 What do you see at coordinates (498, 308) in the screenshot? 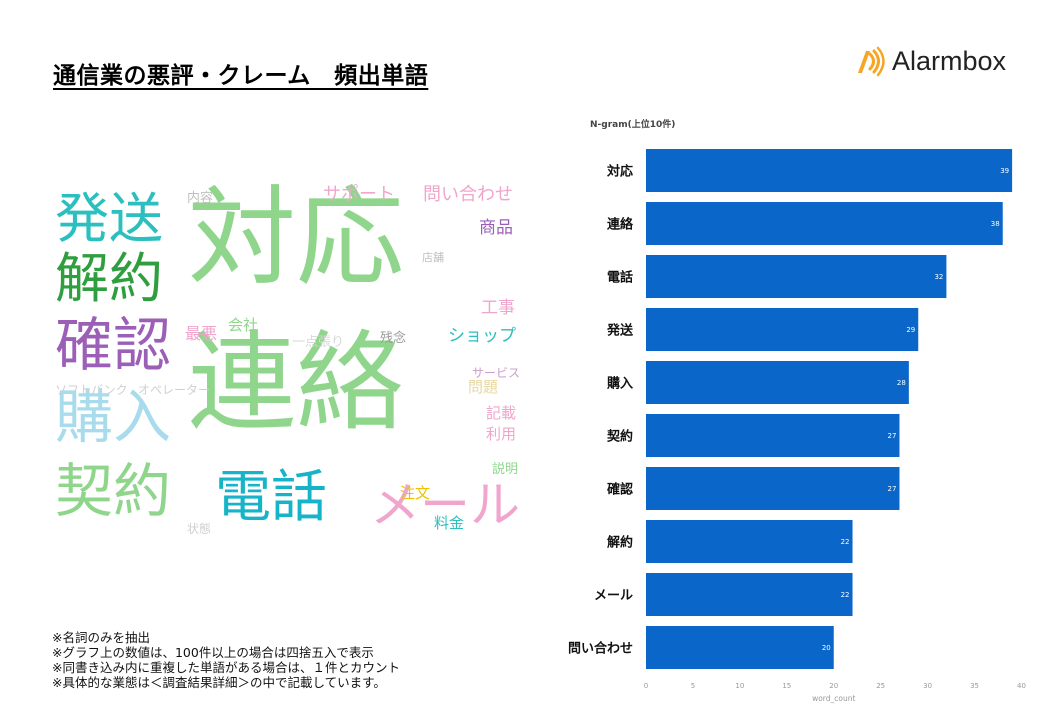
I see `wordcloud-word: 工事` at bounding box center [498, 308].